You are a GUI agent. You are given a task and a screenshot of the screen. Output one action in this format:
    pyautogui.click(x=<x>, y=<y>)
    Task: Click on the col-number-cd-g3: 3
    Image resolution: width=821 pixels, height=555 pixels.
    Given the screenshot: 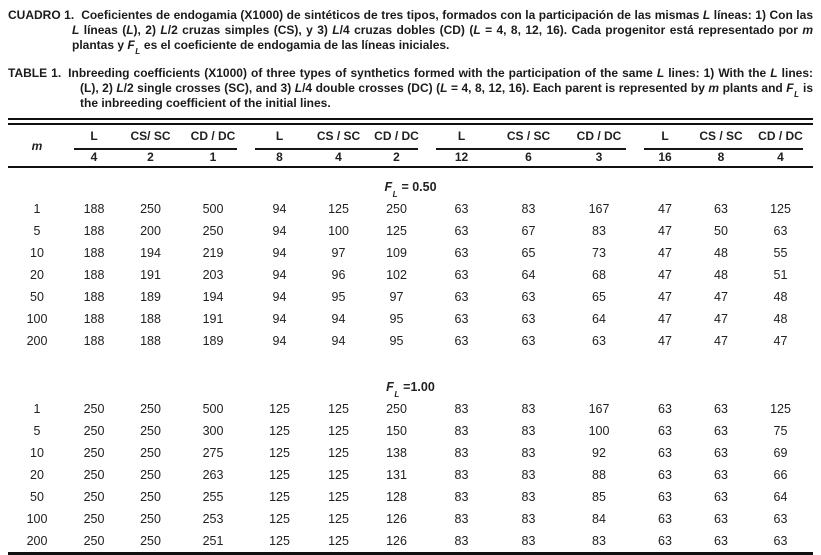 What is the action you would take?
    pyautogui.click(x=599, y=159)
    